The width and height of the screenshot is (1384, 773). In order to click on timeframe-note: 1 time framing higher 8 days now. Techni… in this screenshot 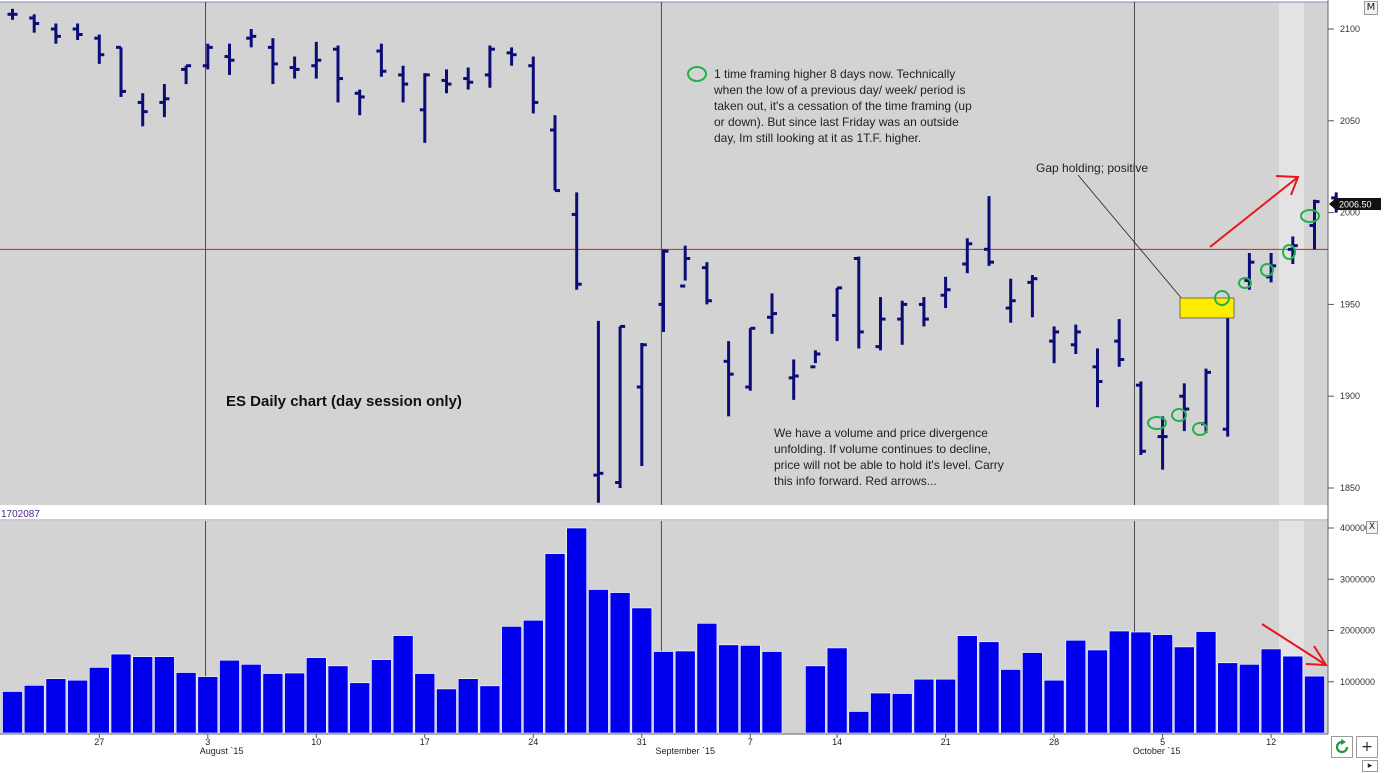, I will do `click(843, 106)`.